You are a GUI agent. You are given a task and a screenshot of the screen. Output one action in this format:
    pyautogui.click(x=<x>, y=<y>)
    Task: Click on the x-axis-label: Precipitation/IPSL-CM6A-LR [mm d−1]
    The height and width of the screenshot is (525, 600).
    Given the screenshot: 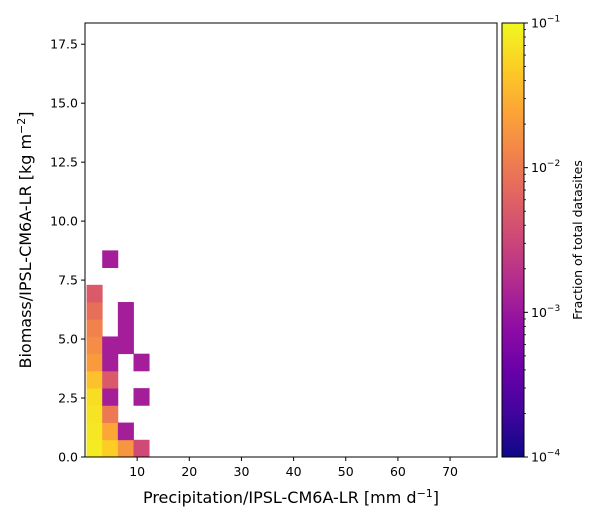 What is the action you would take?
    pyautogui.click(x=291, y=497)
    